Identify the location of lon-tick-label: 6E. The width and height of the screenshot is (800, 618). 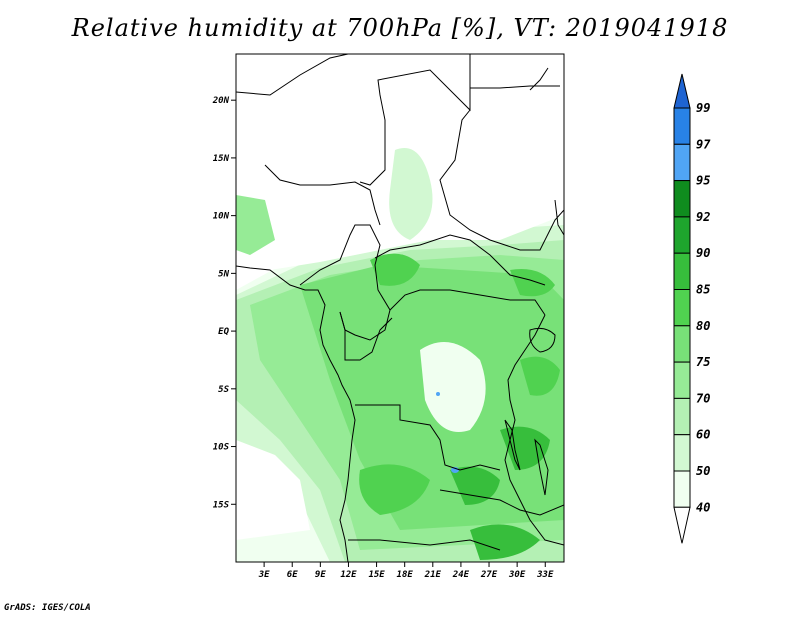
(292, 575).